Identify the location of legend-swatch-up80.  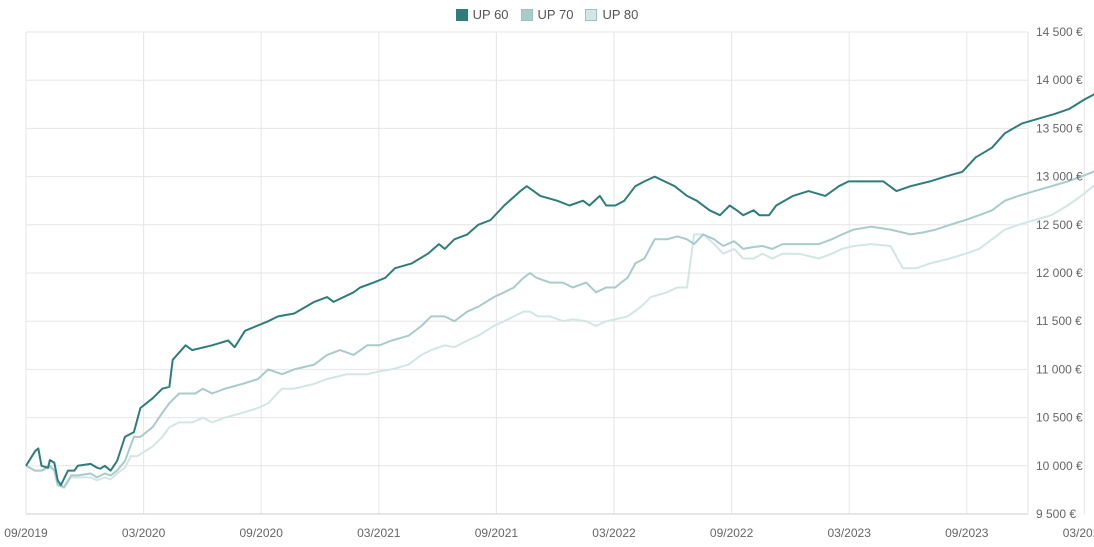
(591, 14).